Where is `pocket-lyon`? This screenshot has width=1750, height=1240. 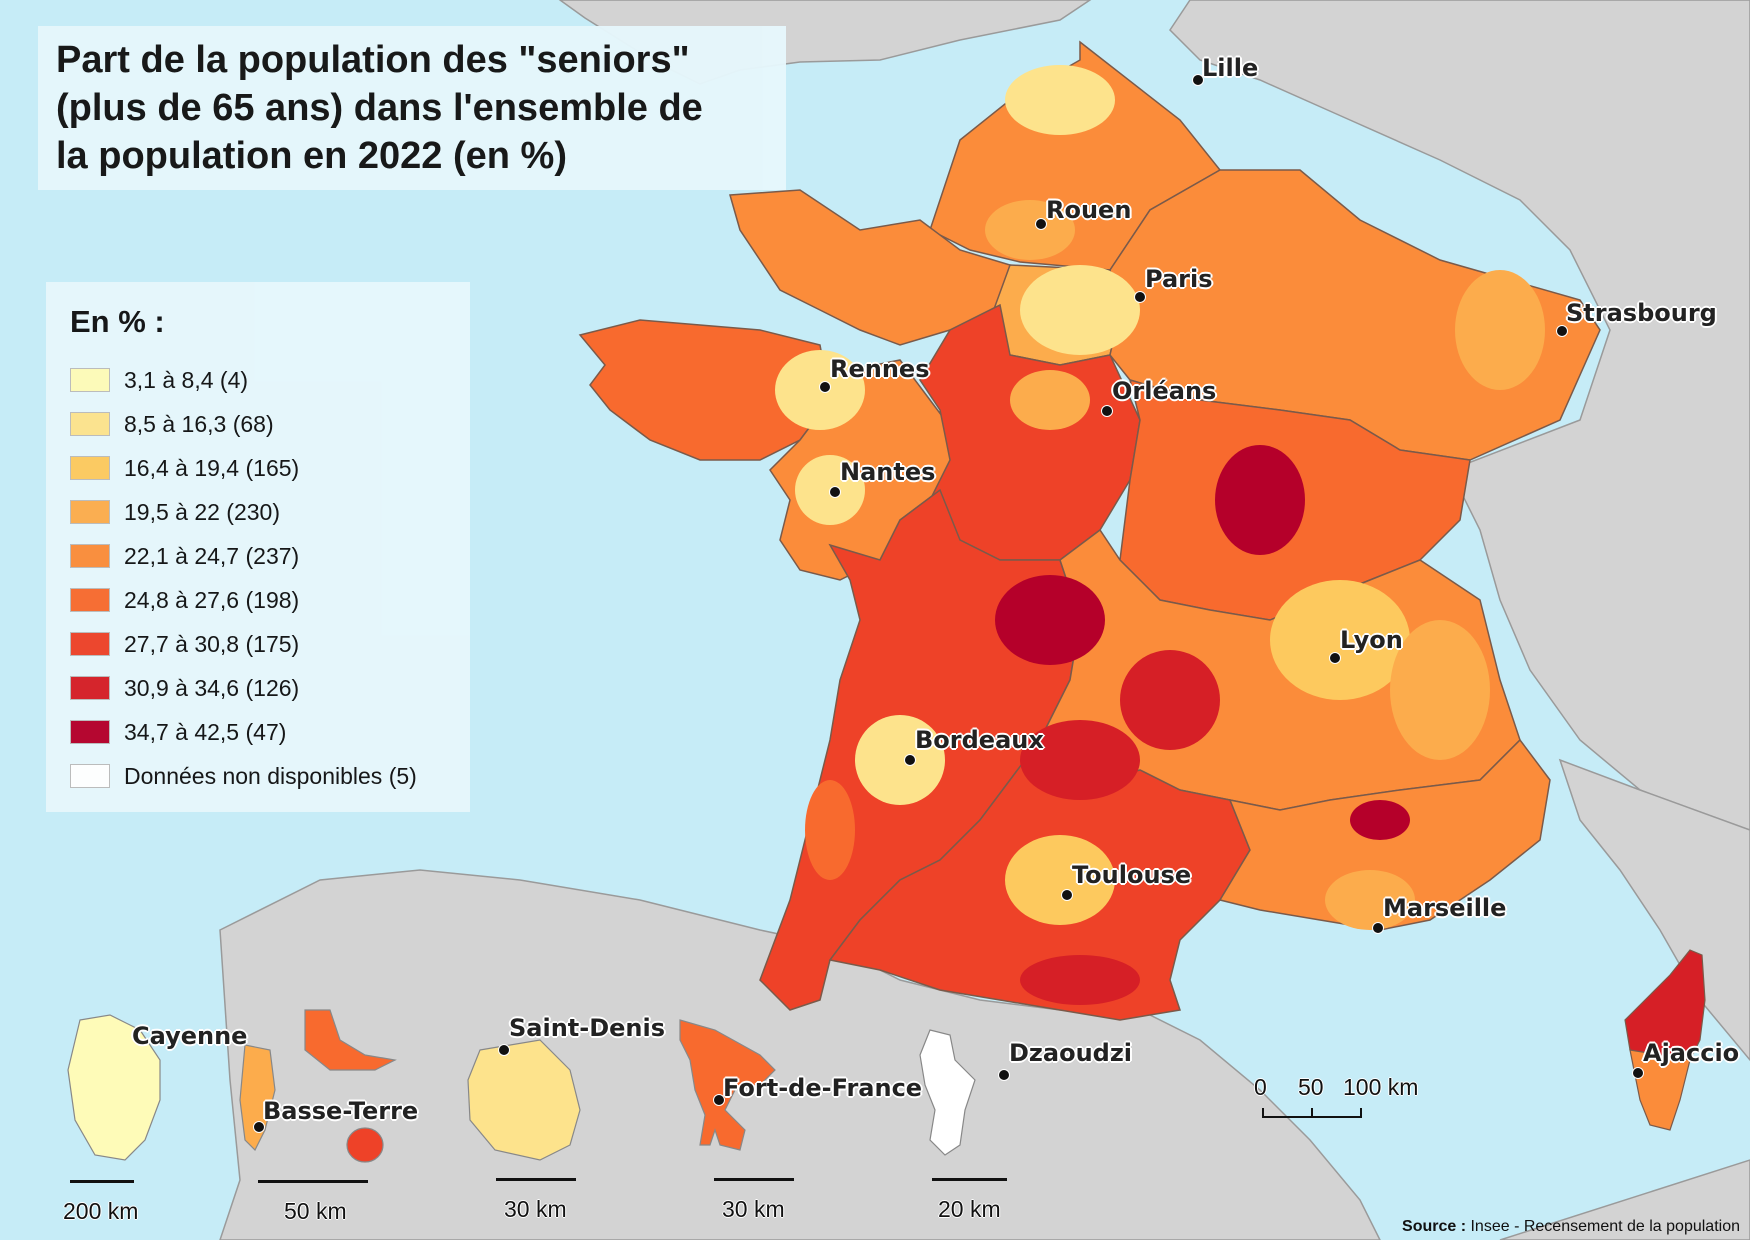
pocket-lyon is located at coordinates (1340, 640).